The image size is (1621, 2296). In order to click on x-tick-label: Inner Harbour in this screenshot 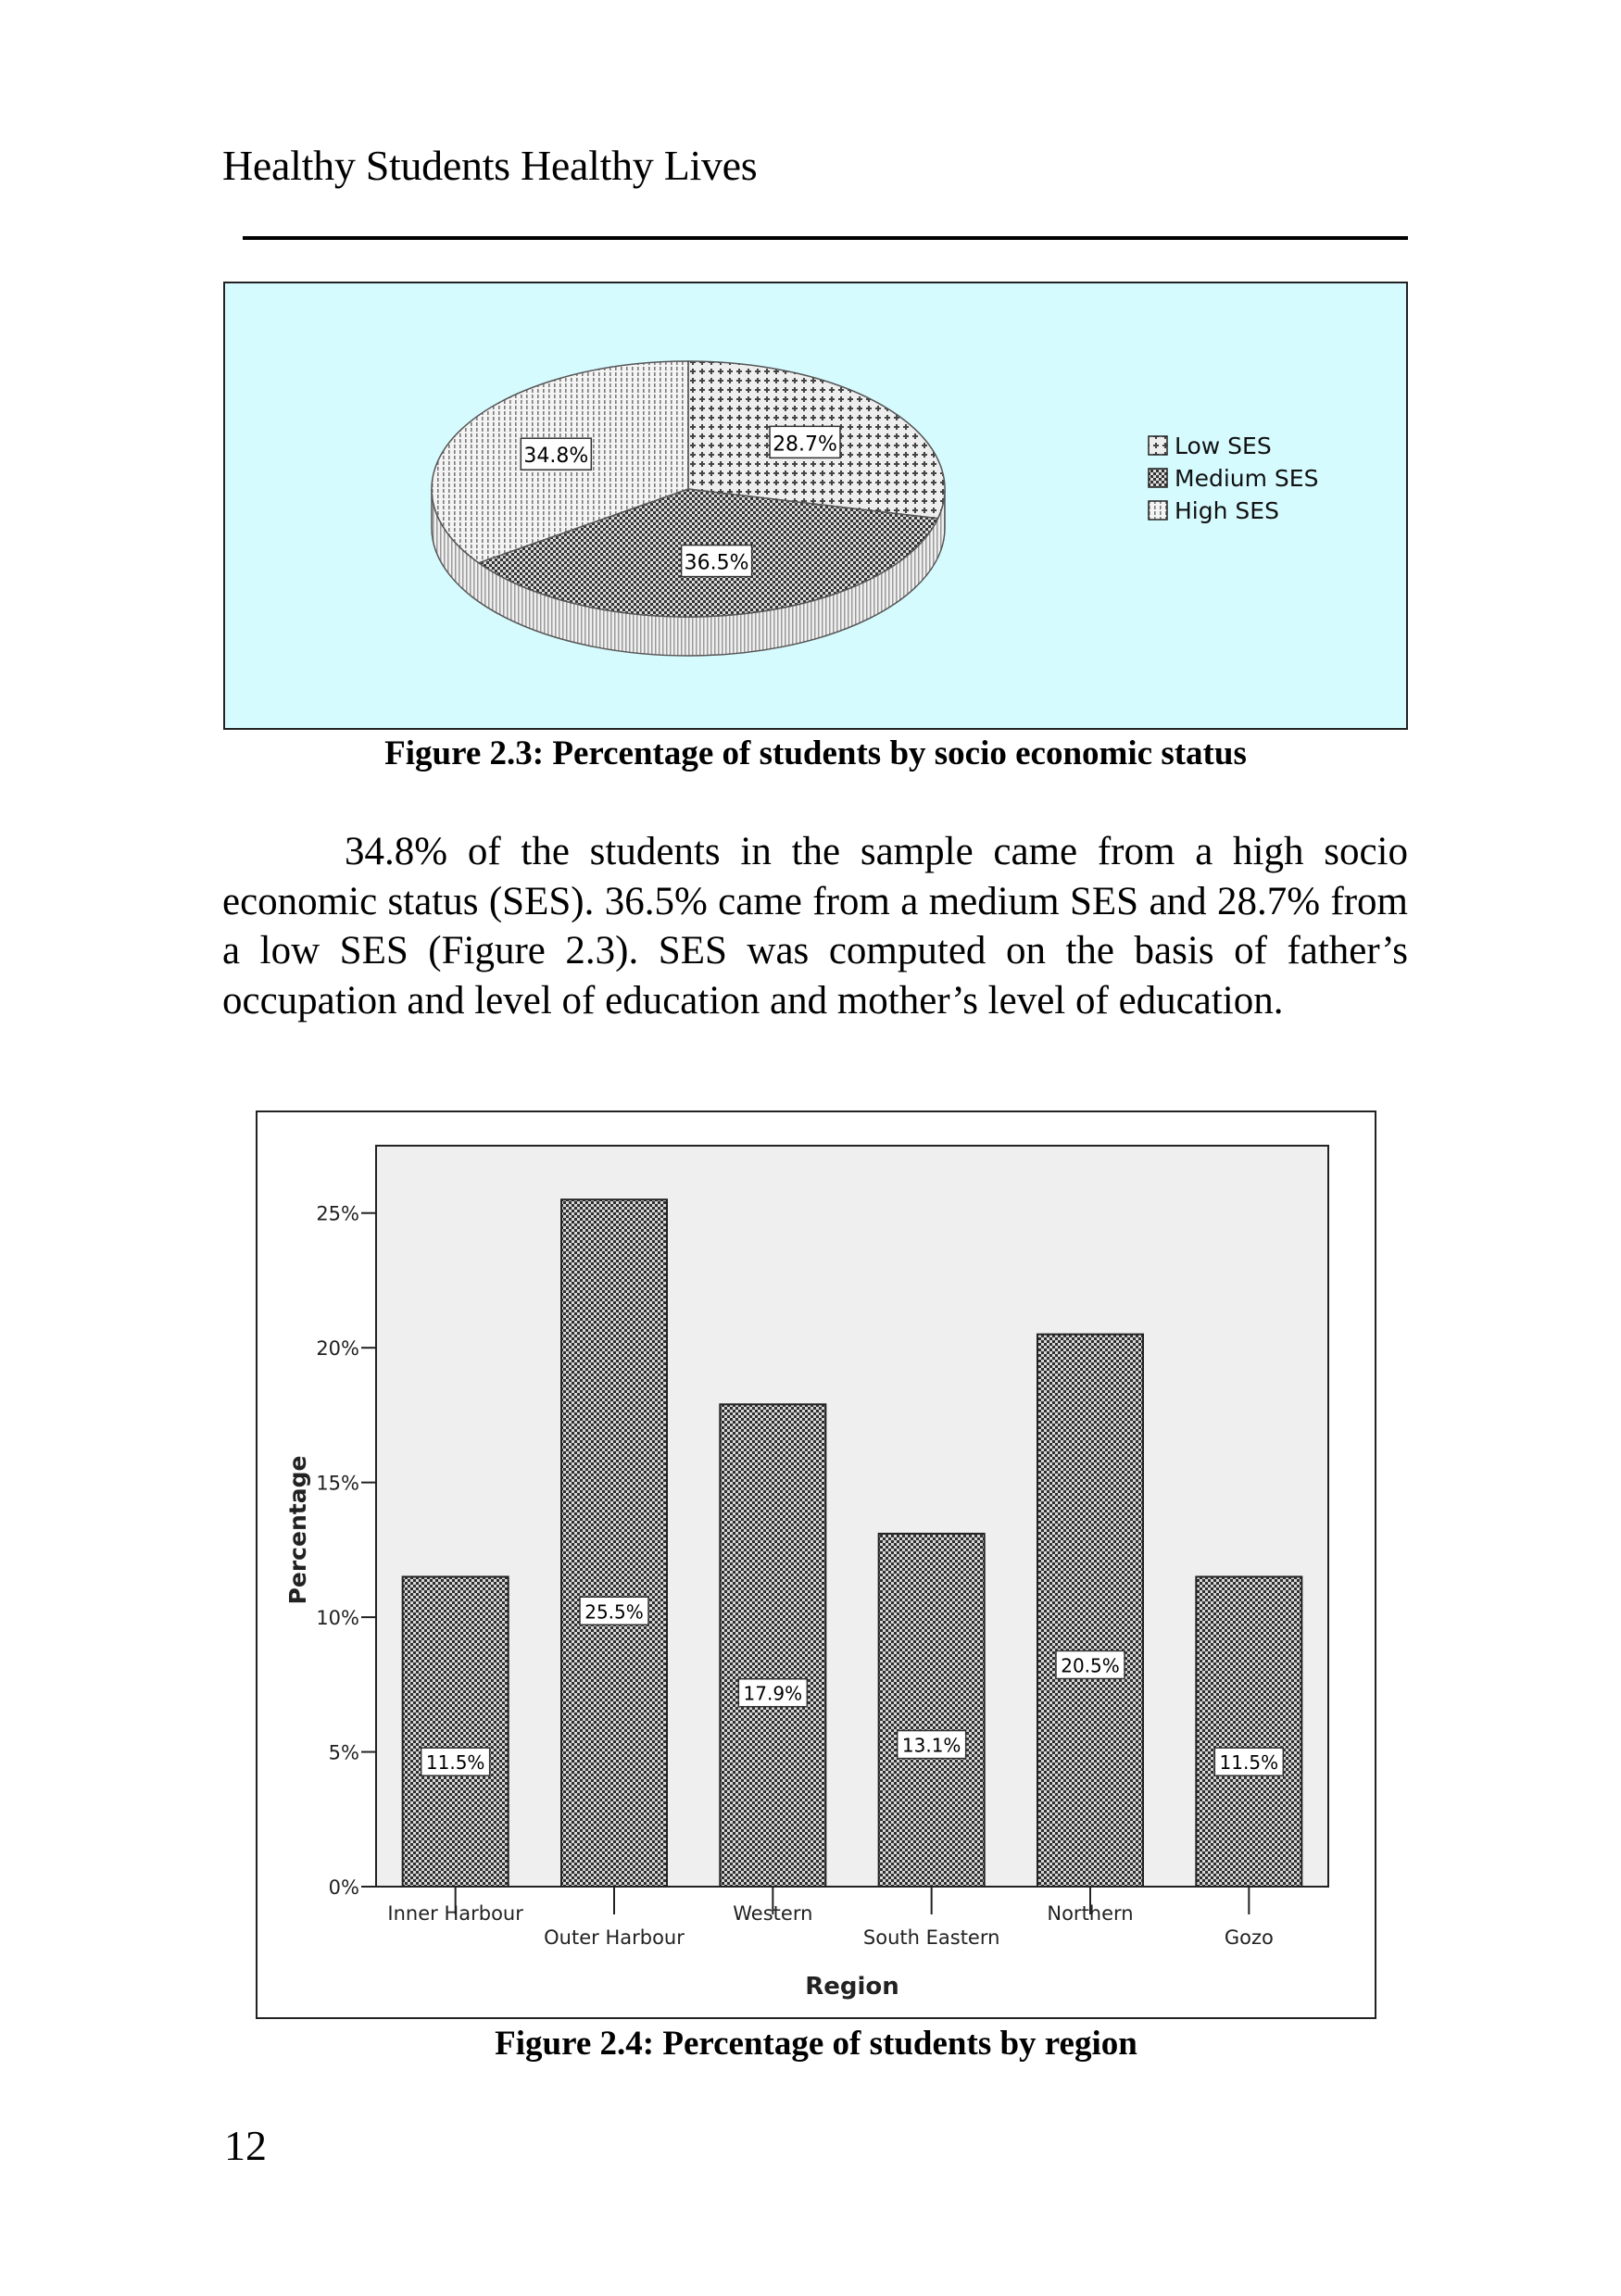, I will do `click(455, 1913)`.